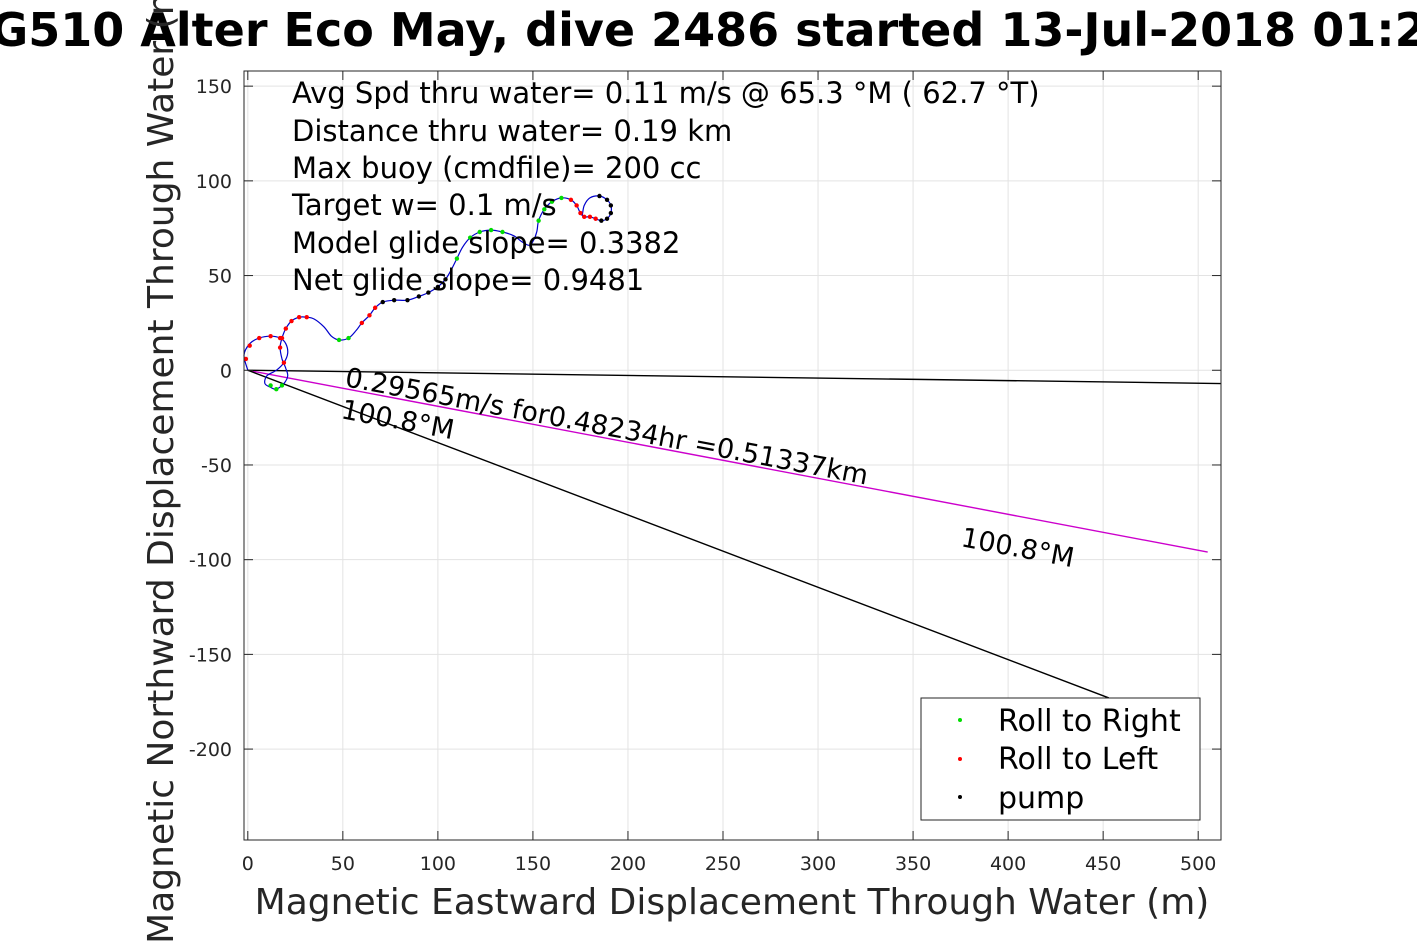 The width and height of the screenshot is (1417, 945). What do you see at coordinates (496, 168) in the screenshot?
I see `annotation-max-buoy: Max buoy (cmdfile)= 200 cc` at bounding box center [496, 168].